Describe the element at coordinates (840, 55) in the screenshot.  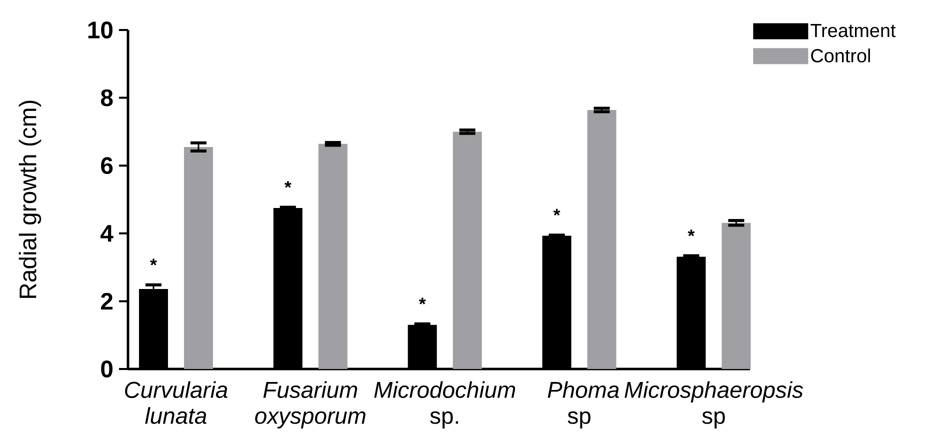
I see `legend-label: Control` at that location.